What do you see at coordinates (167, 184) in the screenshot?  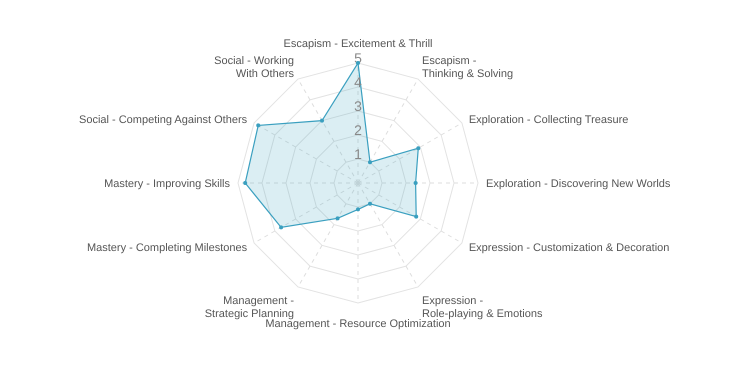 I see `spoke-label: Mastery - Improving Skills` at bounding box center [167, 184].